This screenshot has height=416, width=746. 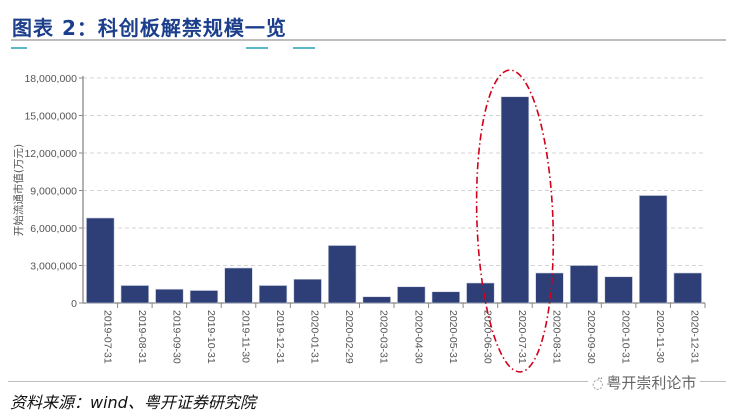 I want to click on x-tick-label: 2019-09-30, so click(x=176, y=337).